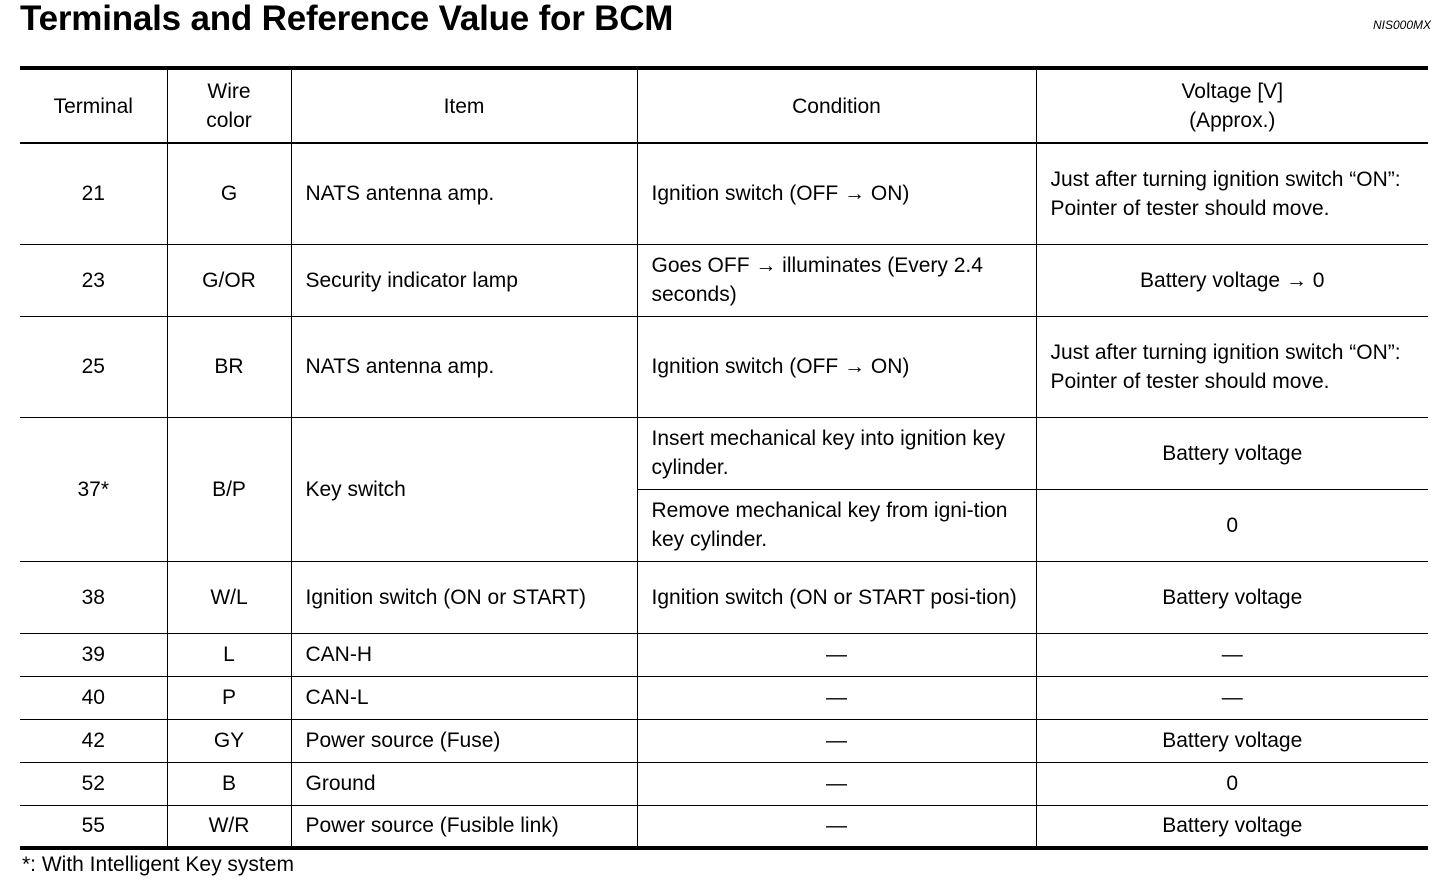 This screenshot has height=894, width=1456. What do you see at coordinates (94, 740) in the screenshot?
I see `terminal-cell: 42` at bounding box center [94, 740].